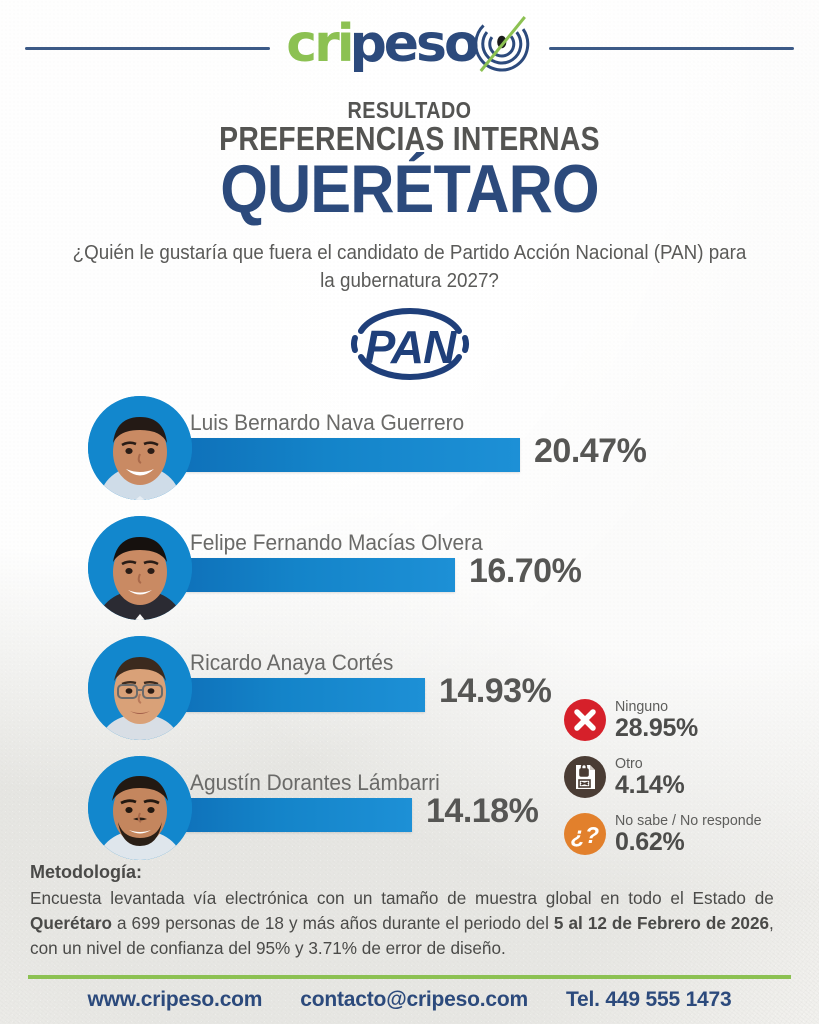  I want to click on candidate-percentage: 14.18%, so click(482, 811).